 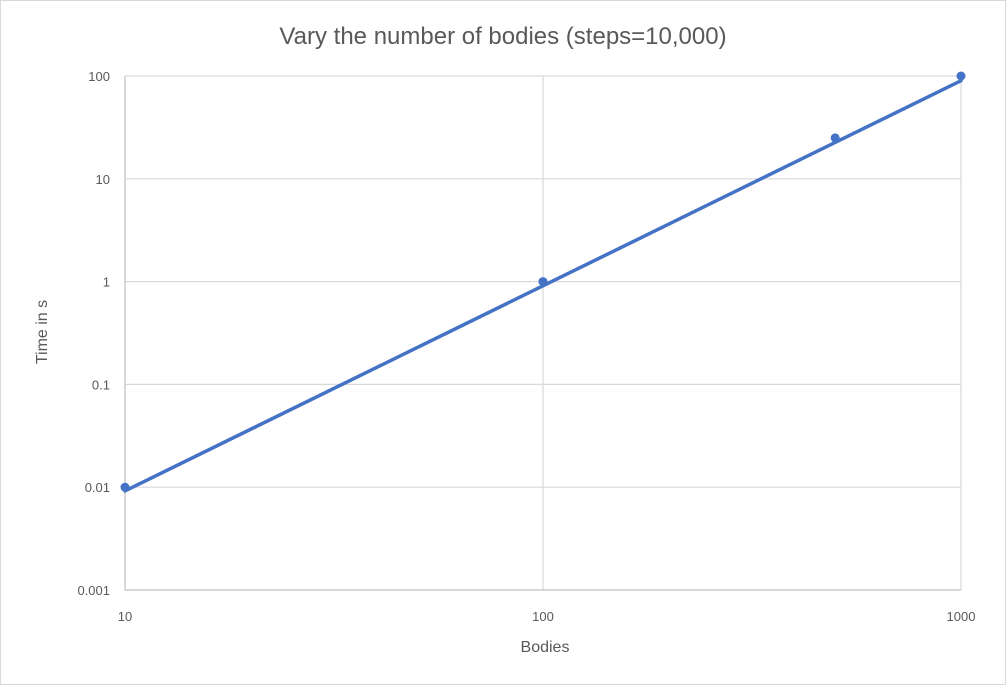 I want to click on y-tick-label: 0.1, so click(x=101, y=384).